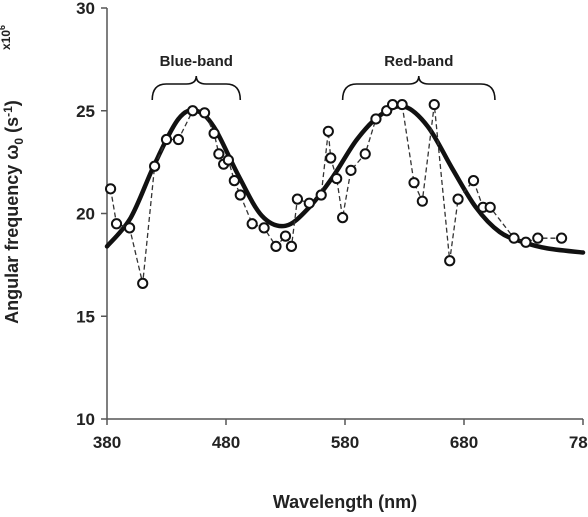  What do you see at coordinates (6, 37) in the screenshot?
I see `y-multiplier: x106` at bounding box center [6, 37].